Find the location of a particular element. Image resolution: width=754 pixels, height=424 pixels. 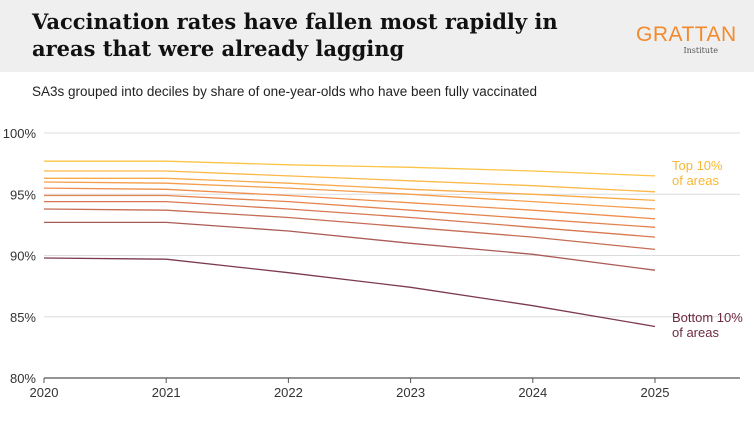

x-tick-label: 2021 is located at coordinates (166, 392).